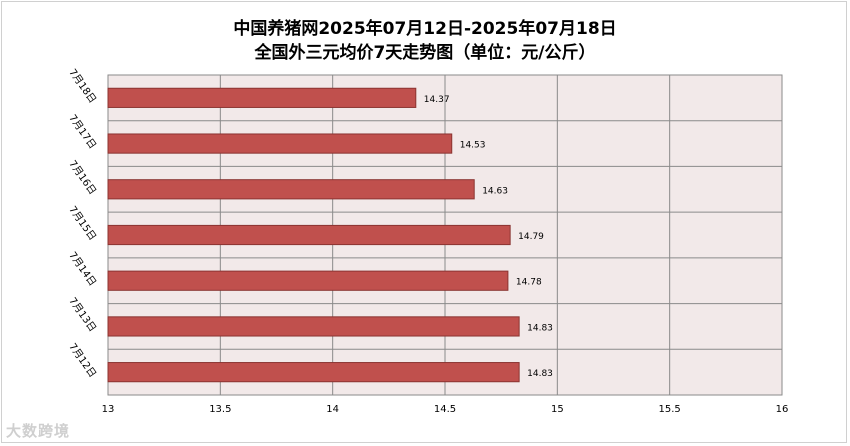 This screenshot has width=850, height=446. What do you see at coordinates (82, 131) in the screenshot?
I see `y-tick-label: 7月17日` at bounding box center [82, 131].